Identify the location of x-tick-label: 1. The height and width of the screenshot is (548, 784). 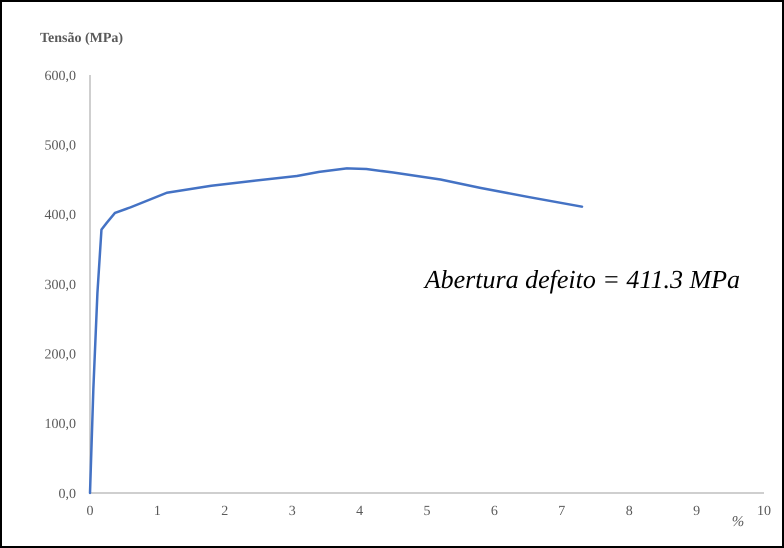
(157, 511).